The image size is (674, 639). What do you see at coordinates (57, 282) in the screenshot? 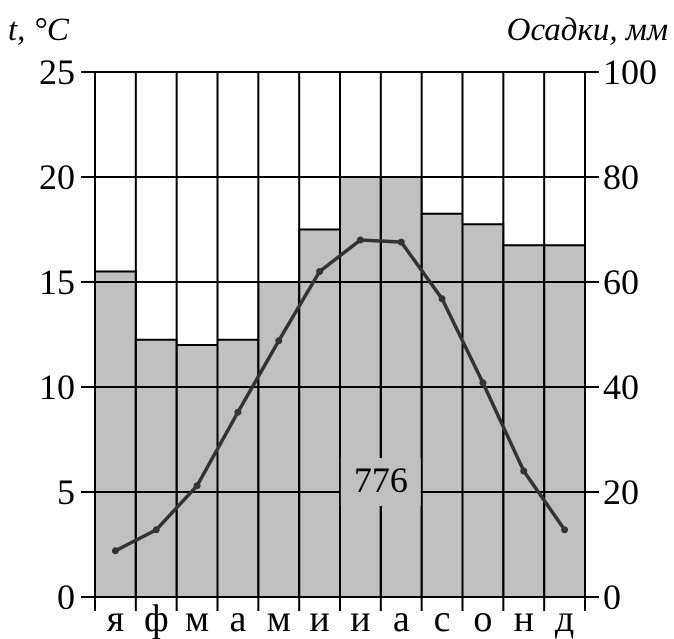
I see `left-tick-label: 15` at bounding box center [57, 282].